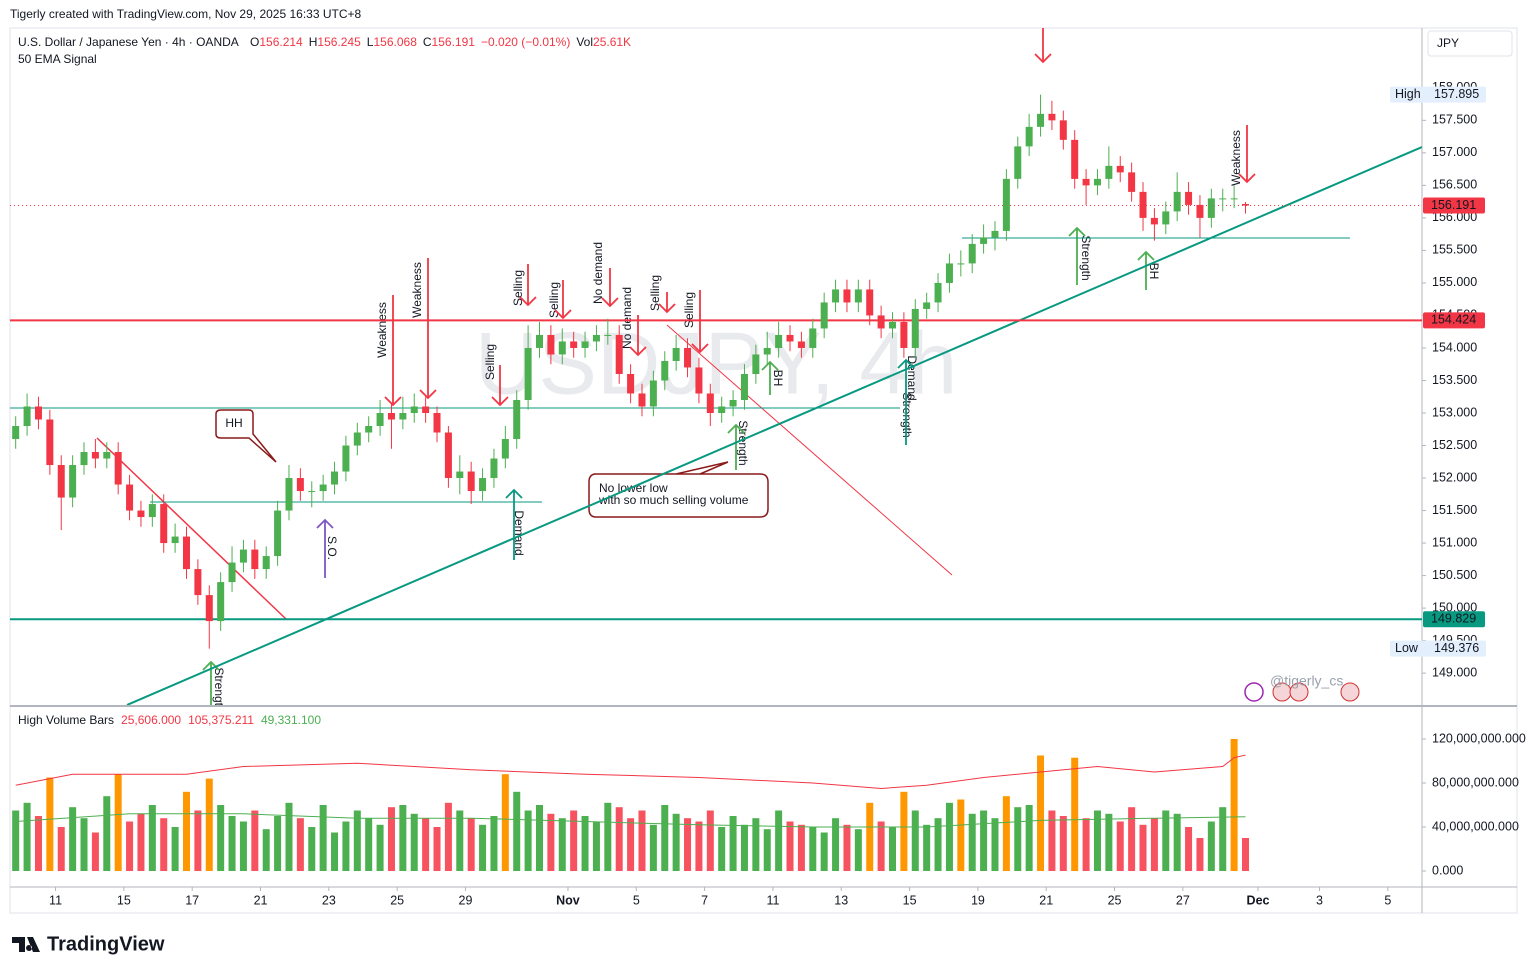 This screenshot has height=975, width=1527. What do you see at coordinates (151, 720) in the screenshot?
I see `legend-value: 25,606.000` at bounding box center [151, 720].